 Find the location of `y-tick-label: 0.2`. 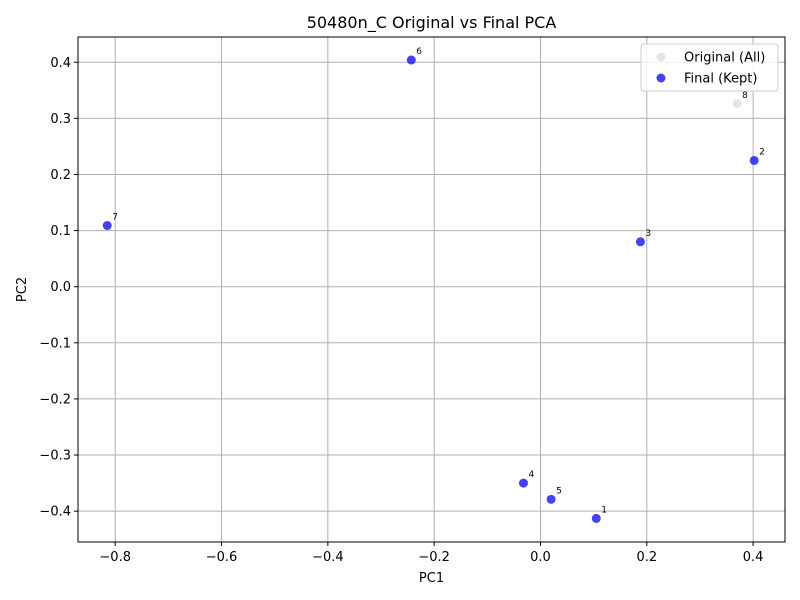

y-tick-label: 0.2 is located at coordinates (60, 175).